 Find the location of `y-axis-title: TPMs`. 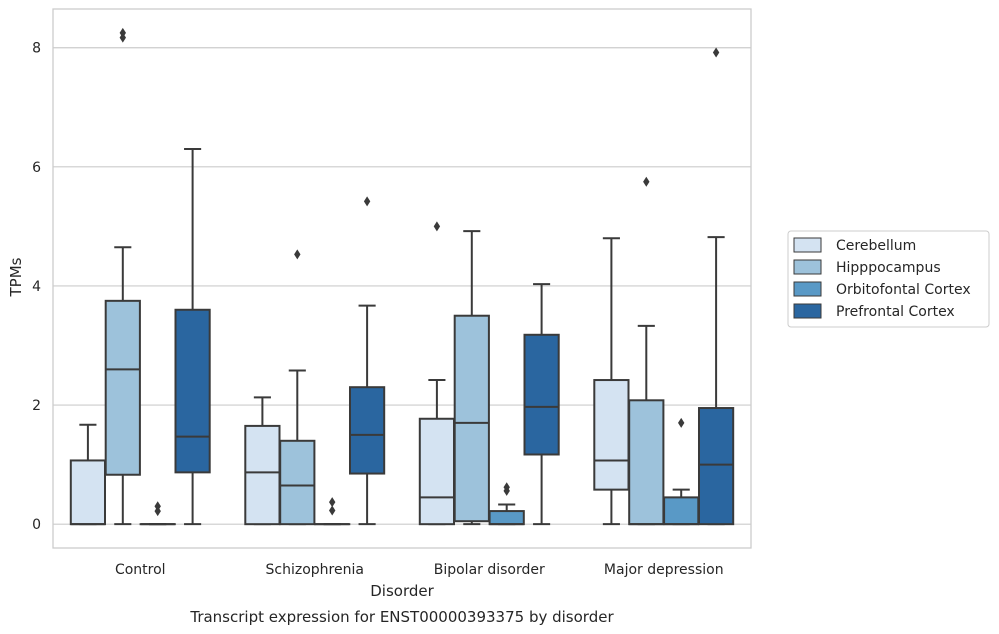

y-axis-title: TPMs is located at coordinates (16, 277).